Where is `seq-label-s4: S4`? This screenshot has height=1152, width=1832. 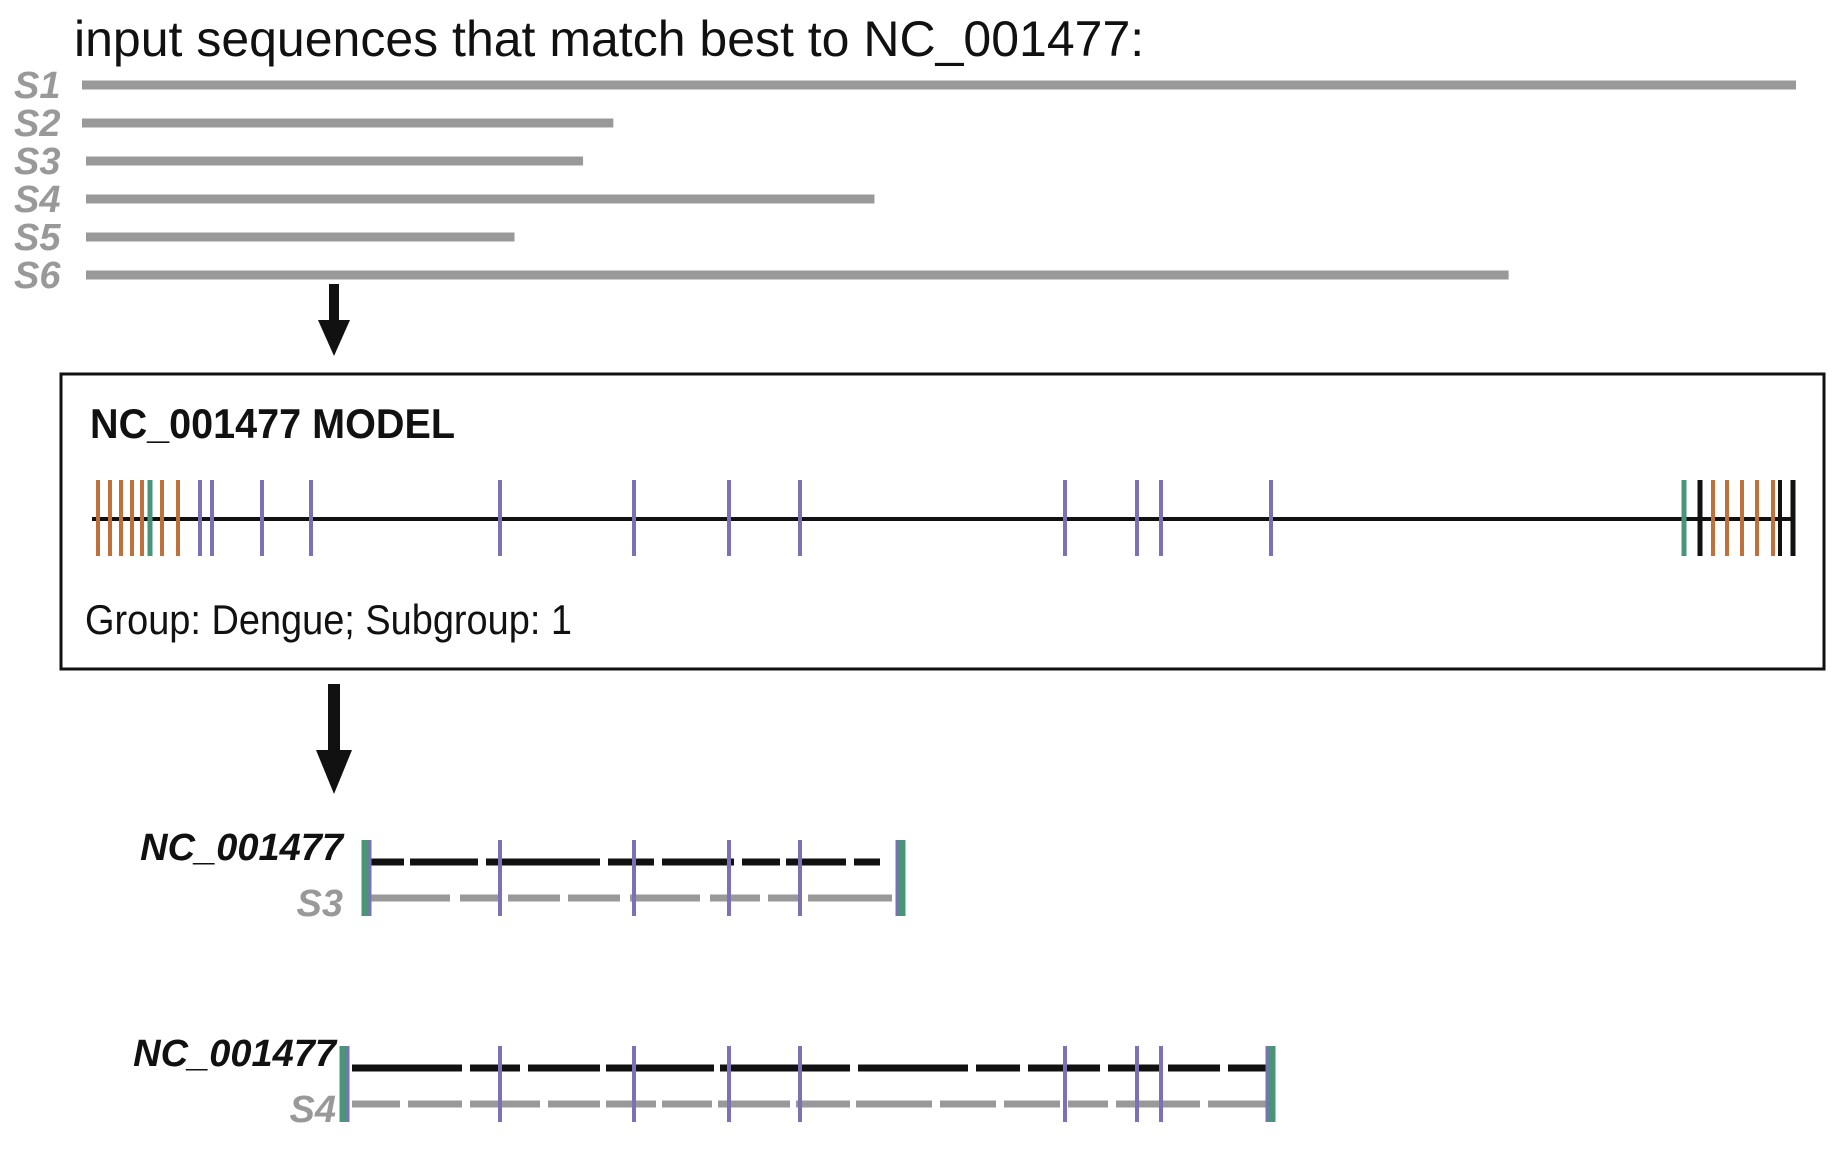 seq-label-s4: S4 is located at coordinates (37, 200).